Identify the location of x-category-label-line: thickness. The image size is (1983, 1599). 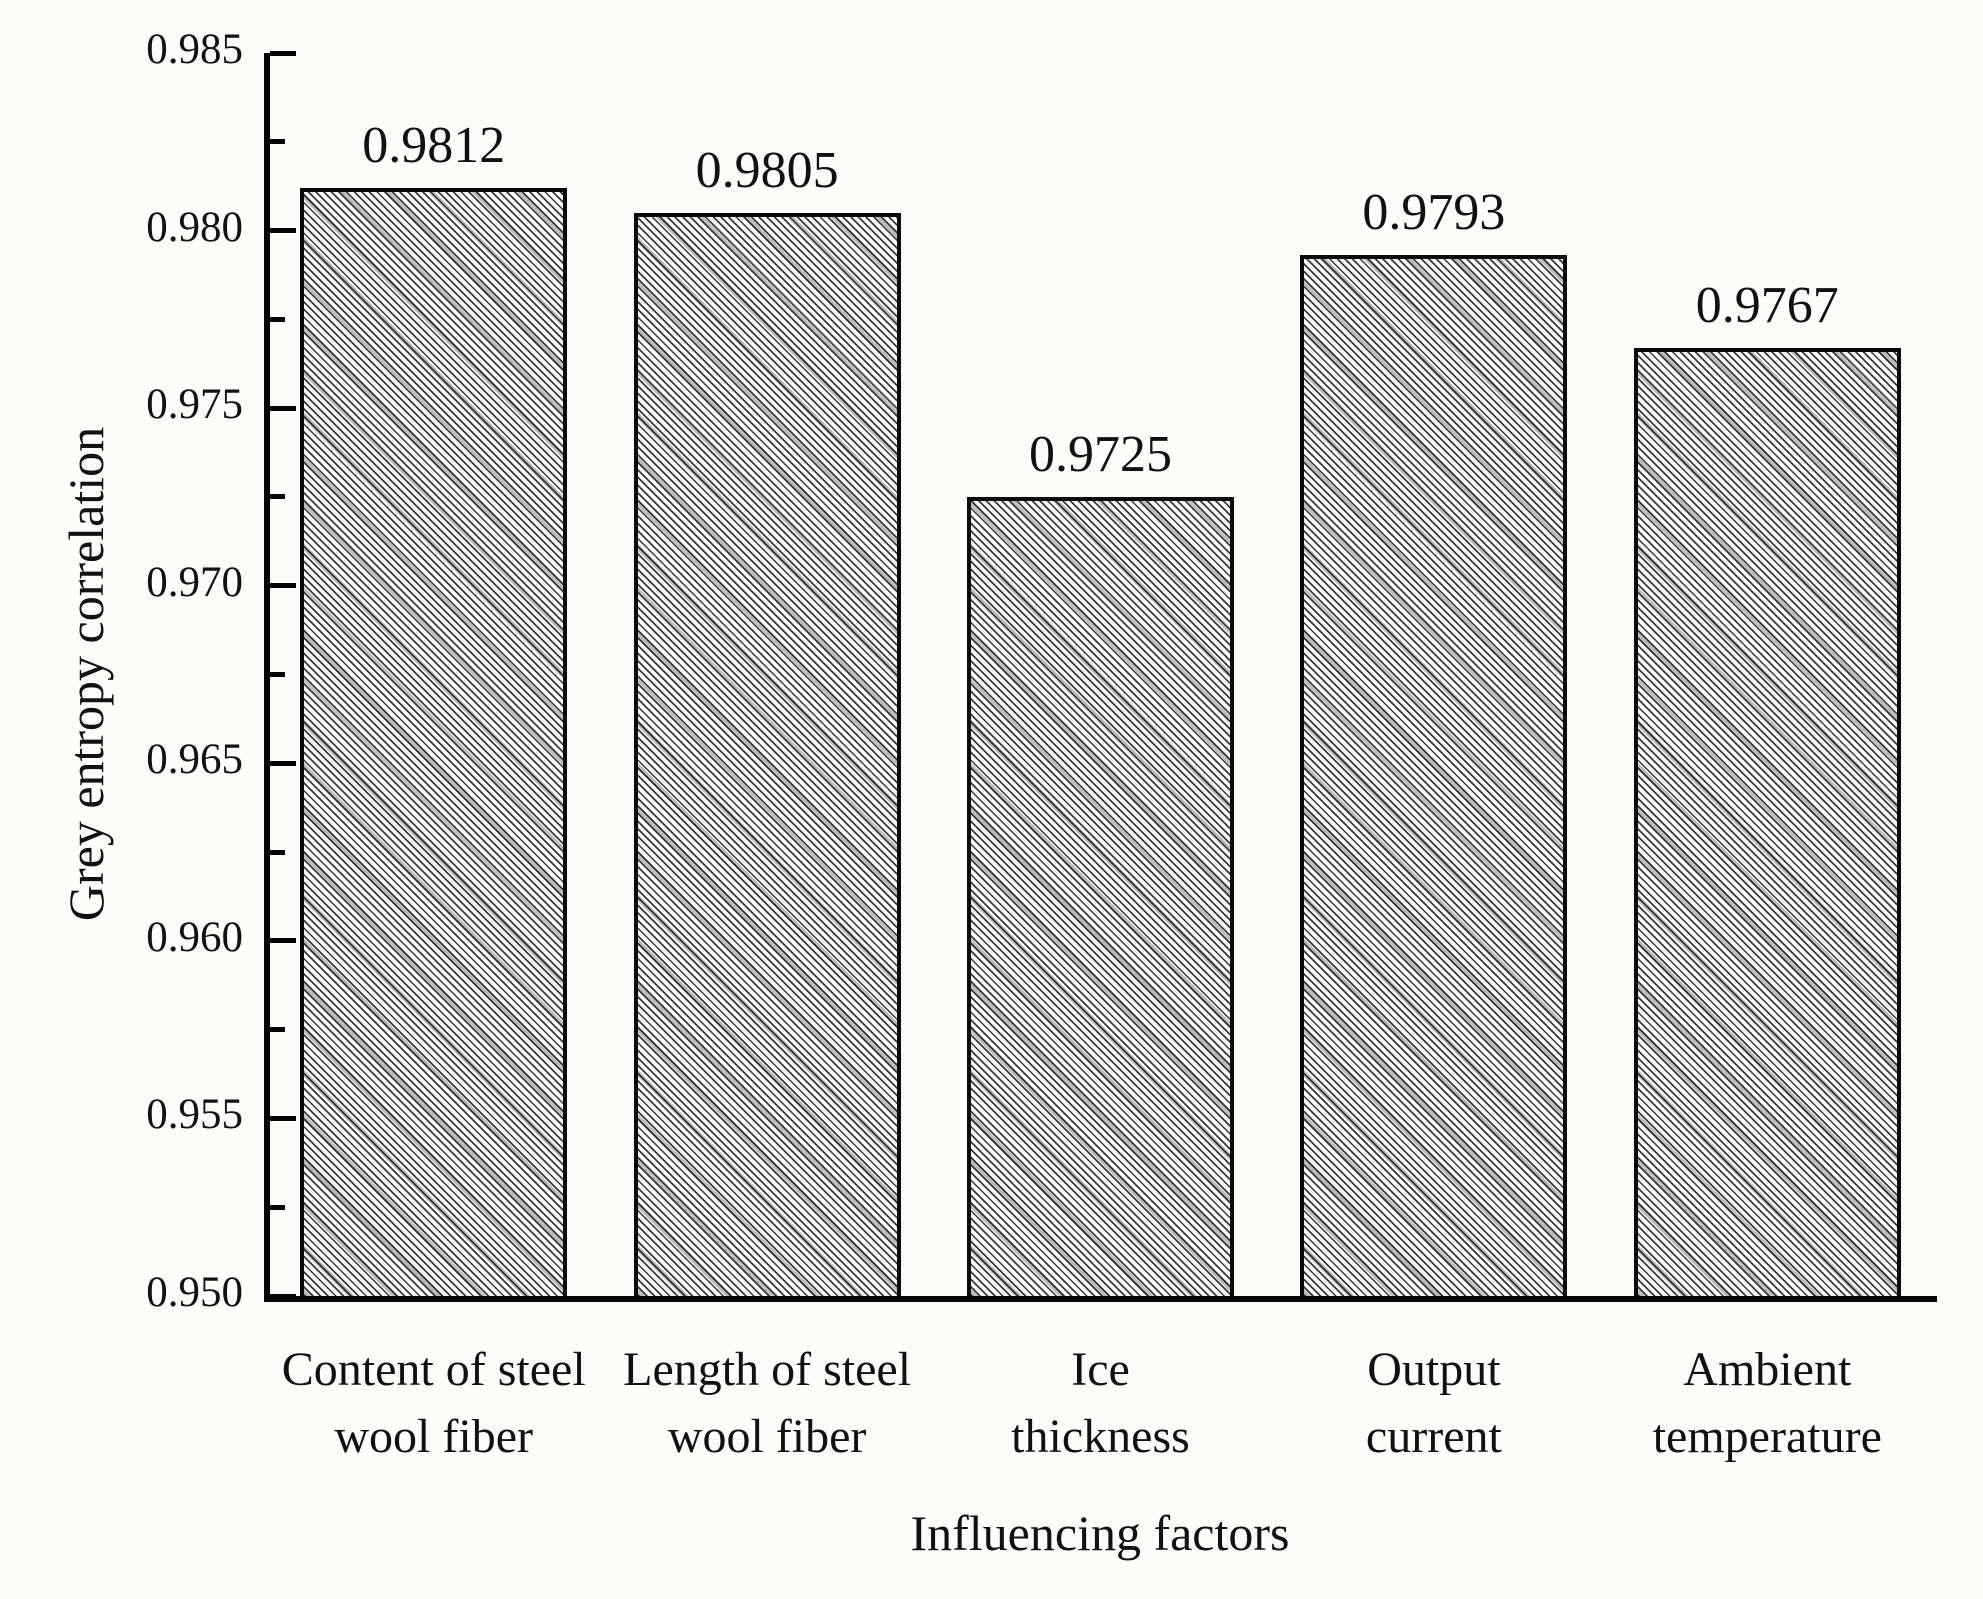
(1100, 1436).